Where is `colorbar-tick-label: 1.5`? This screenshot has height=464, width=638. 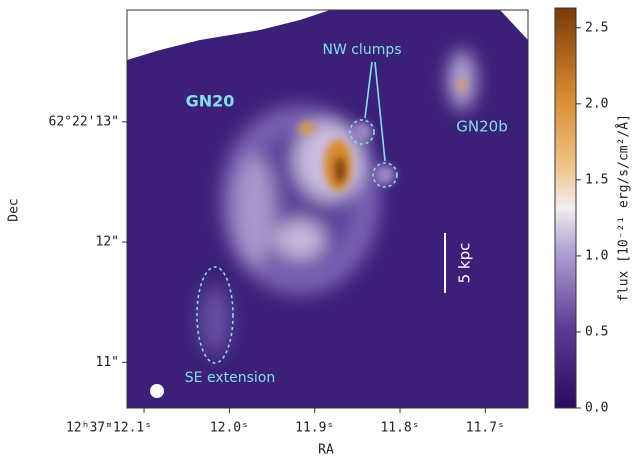
colorbar-tick-label: 1.5 is located at coordinates (596, 179).